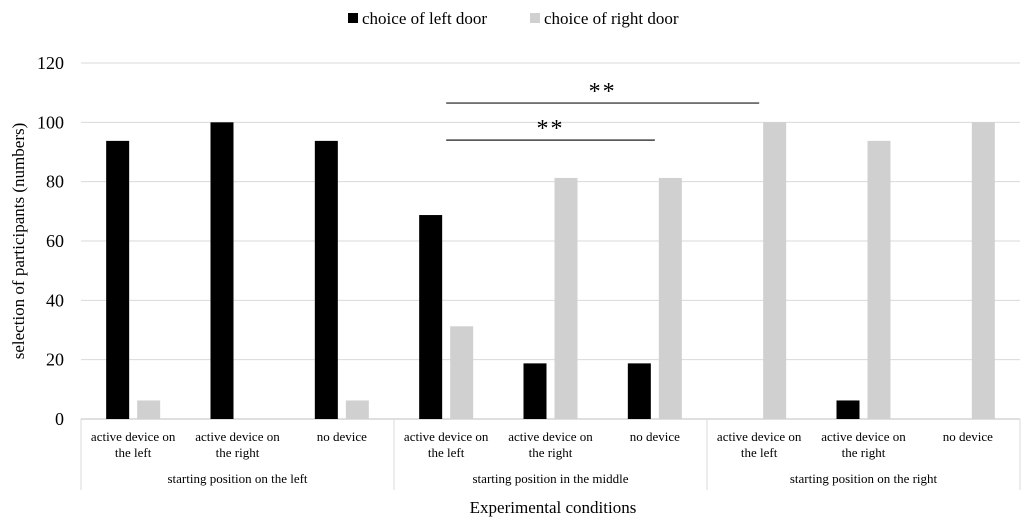 The width and height of the screenshot is (1023, 517). Describe the element at coordinates (50, 63) in the screenshot. I see `y-tick-label: 120` at that location.